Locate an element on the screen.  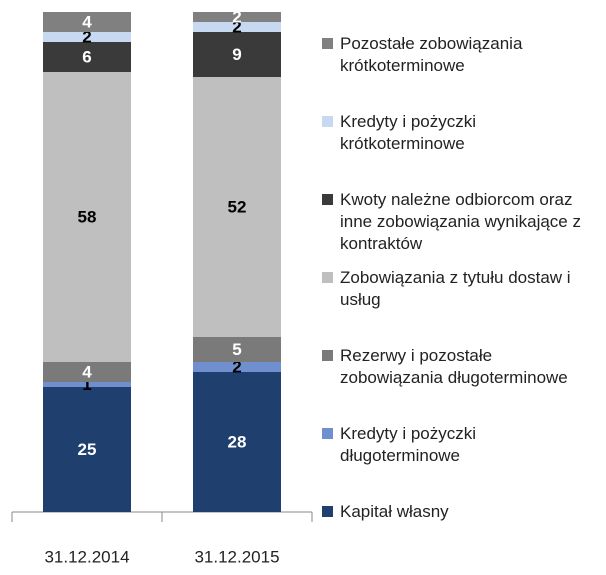
data-label: 1 is located at coordinates (86, 384).